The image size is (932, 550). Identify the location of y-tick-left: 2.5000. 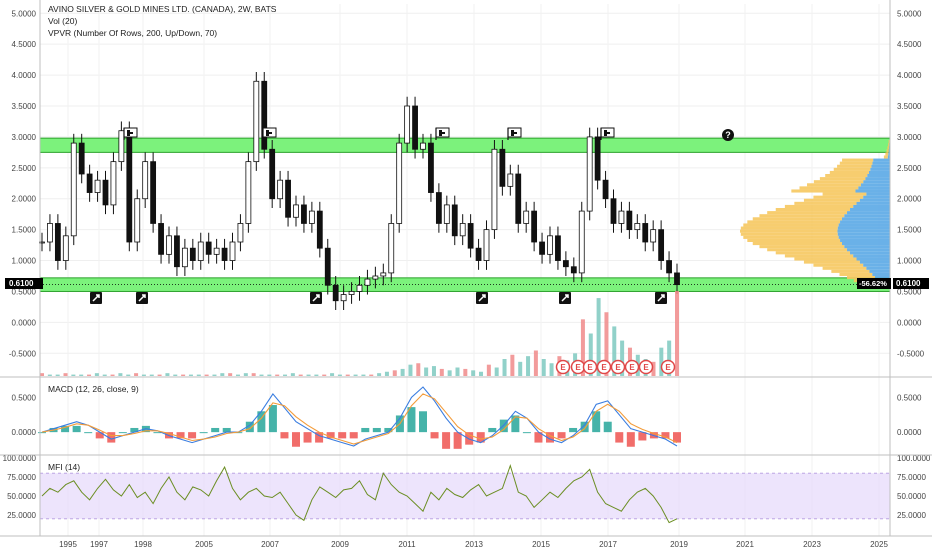
(24, 168).